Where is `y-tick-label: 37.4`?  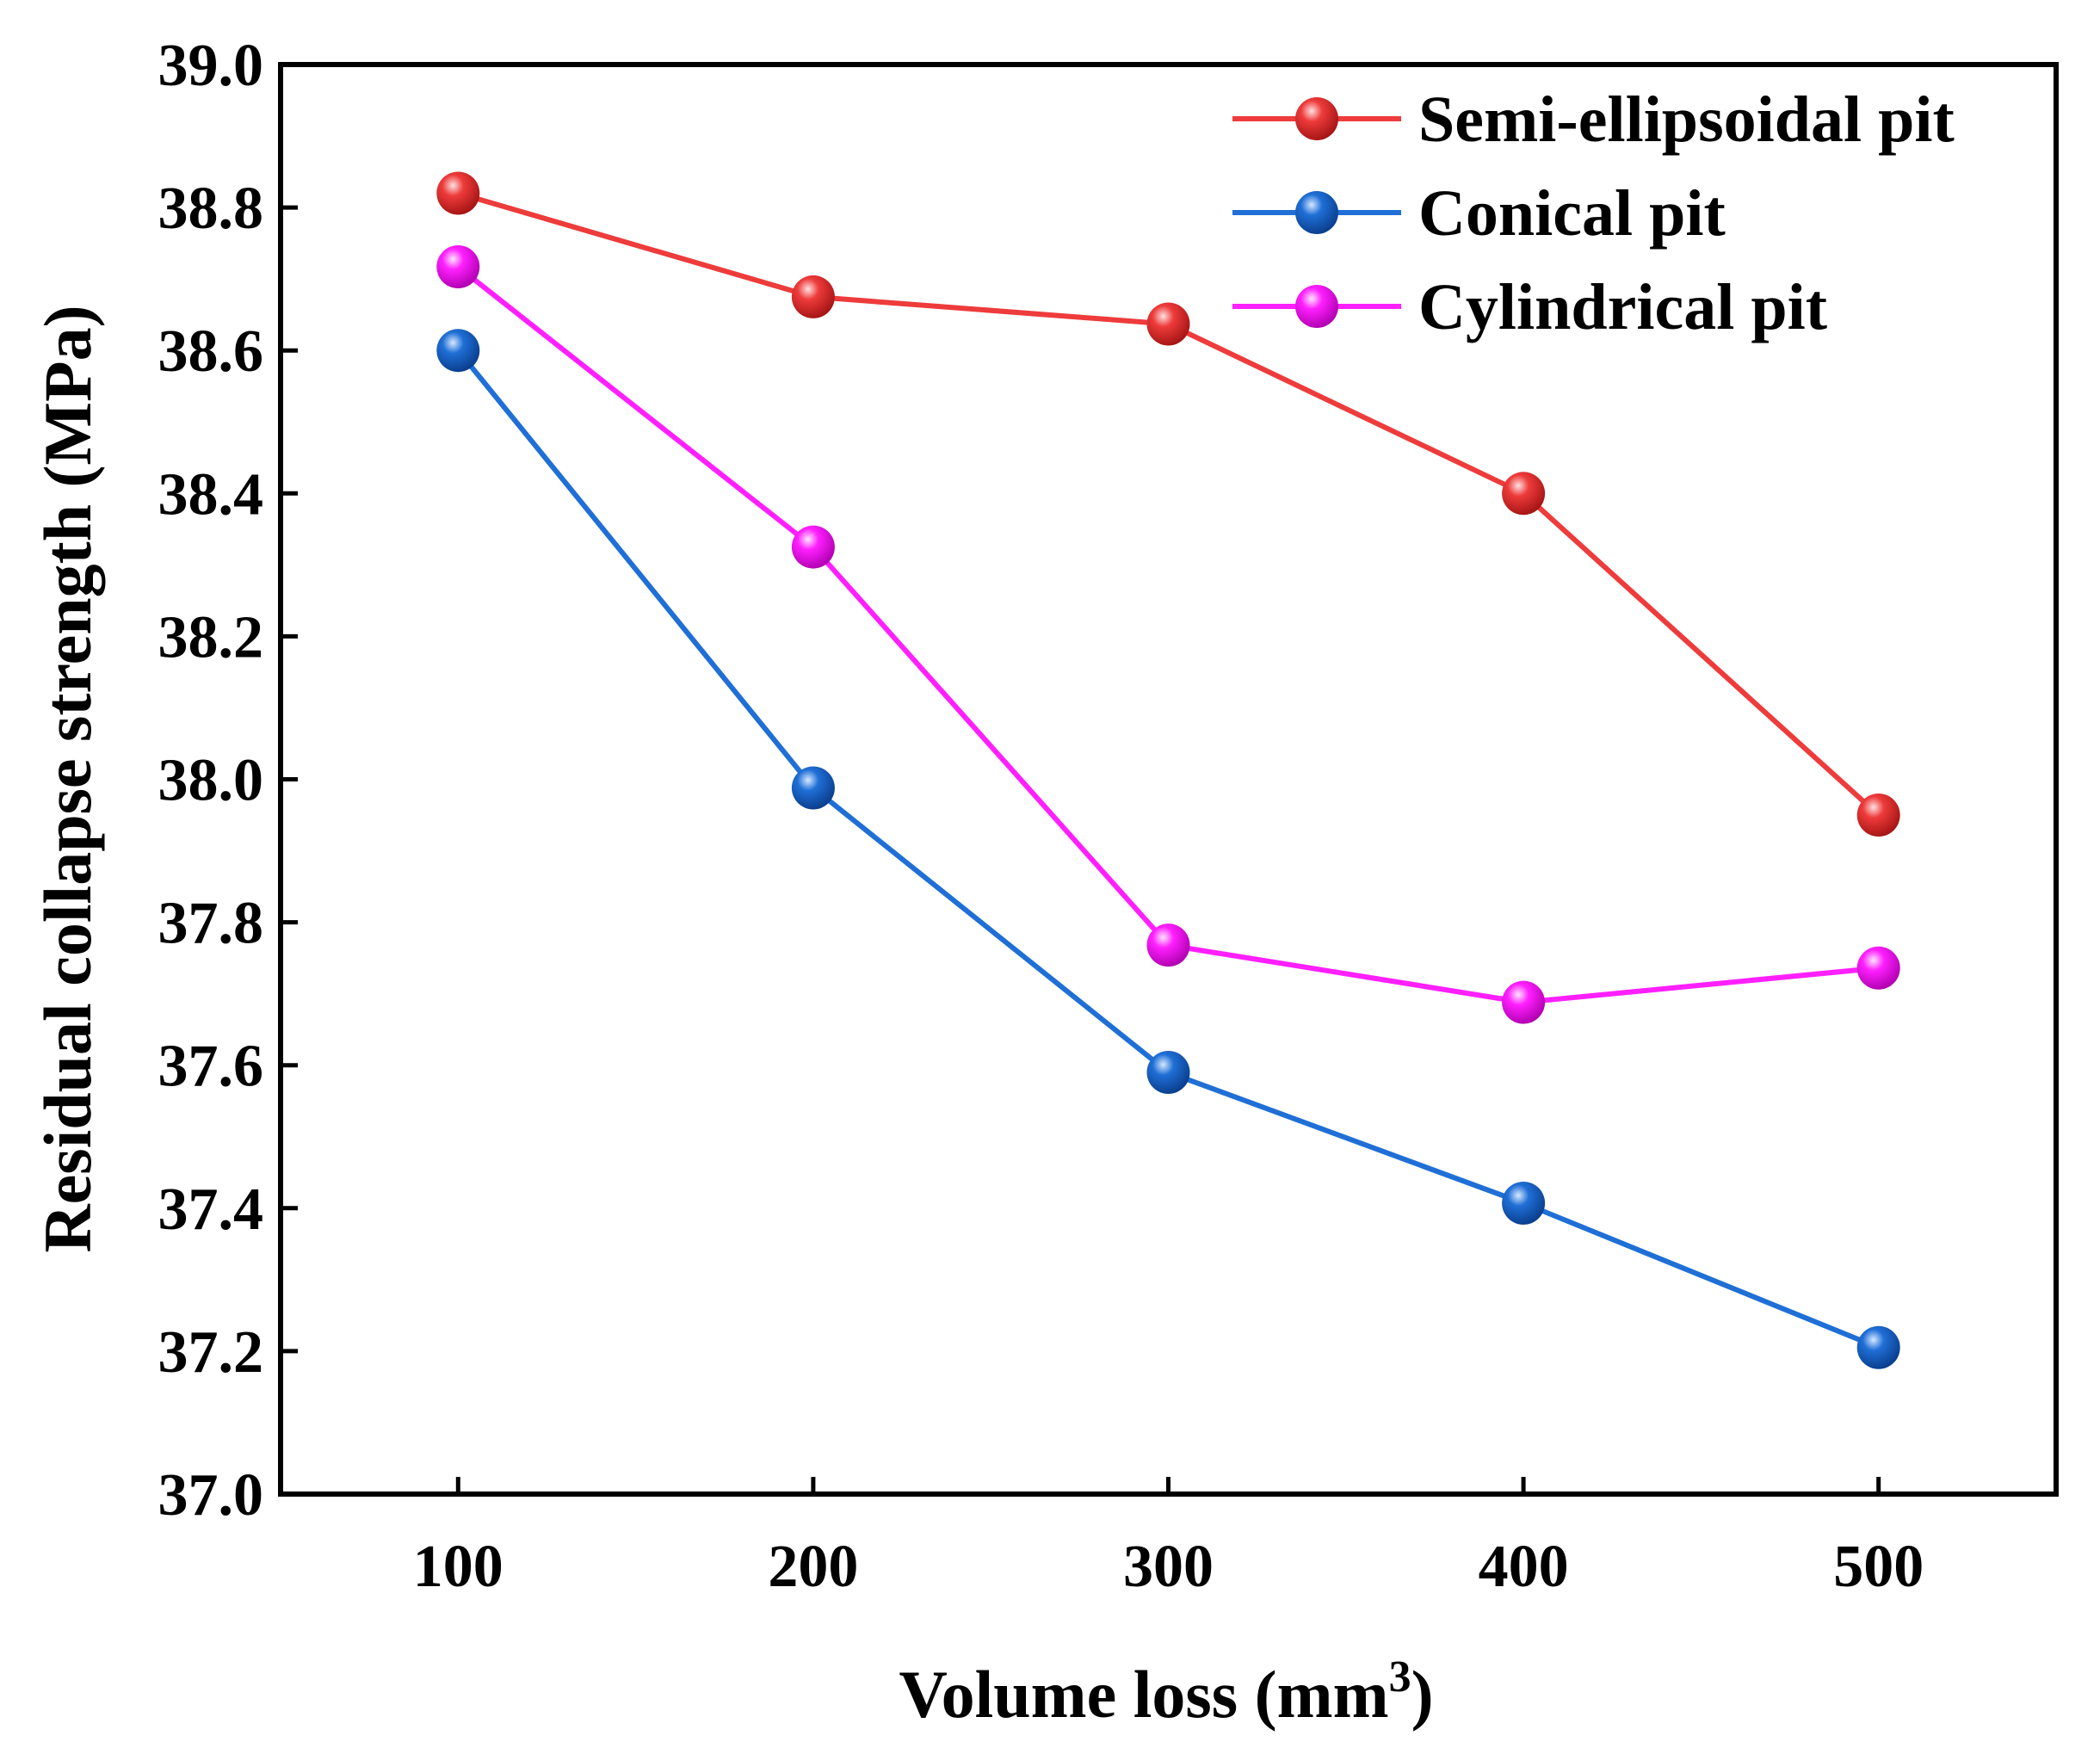 y-tick-label: 37.4 is located at coordinates (211, 1210).